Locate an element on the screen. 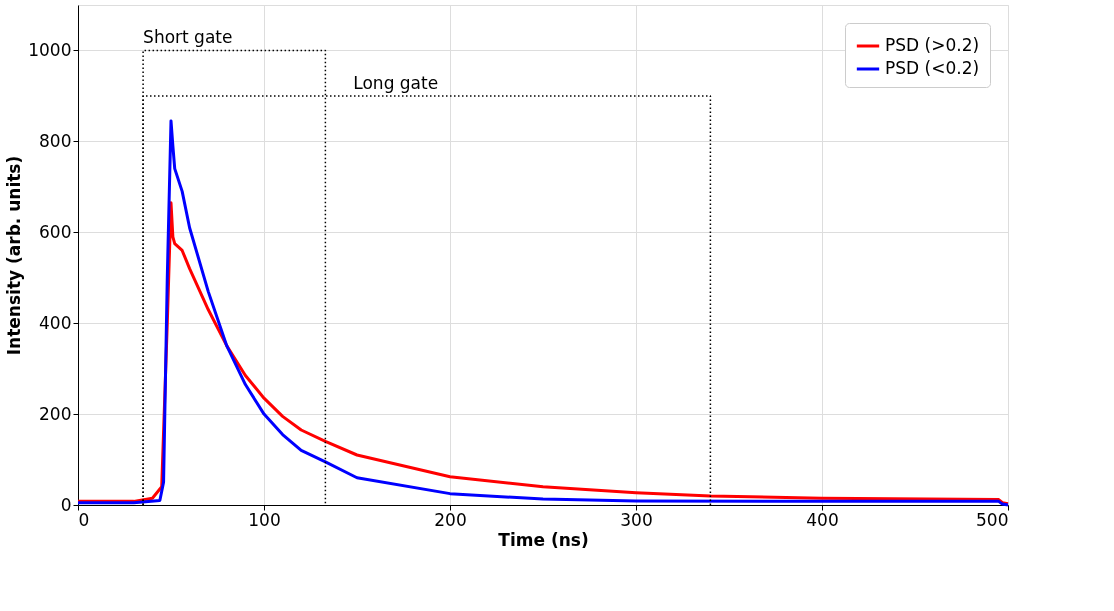  x-tick-label: 300 is located at coordinates (636, 519).